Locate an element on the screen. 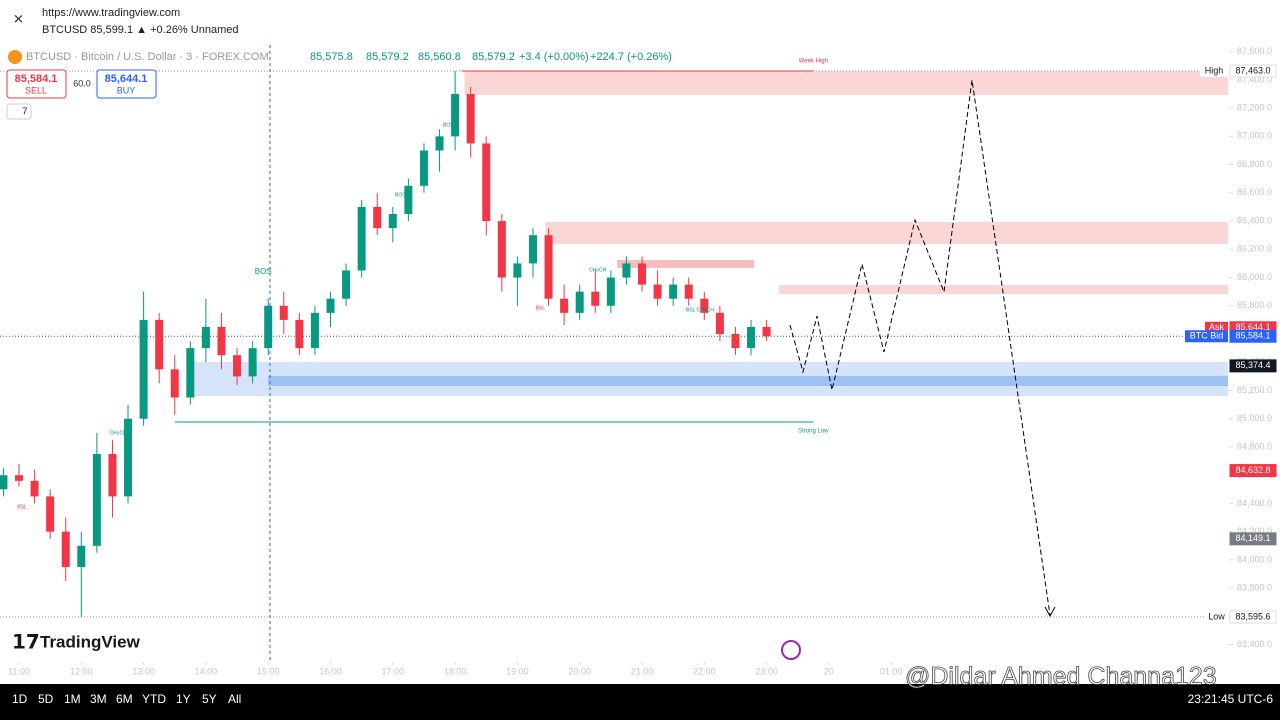 The height and width of the screenshot is (725, 1280). timeframe-button: 6M is located at coordinates (124, 699).